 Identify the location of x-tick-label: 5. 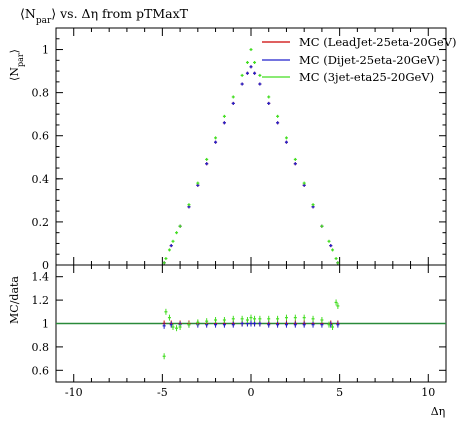
(339, 392).